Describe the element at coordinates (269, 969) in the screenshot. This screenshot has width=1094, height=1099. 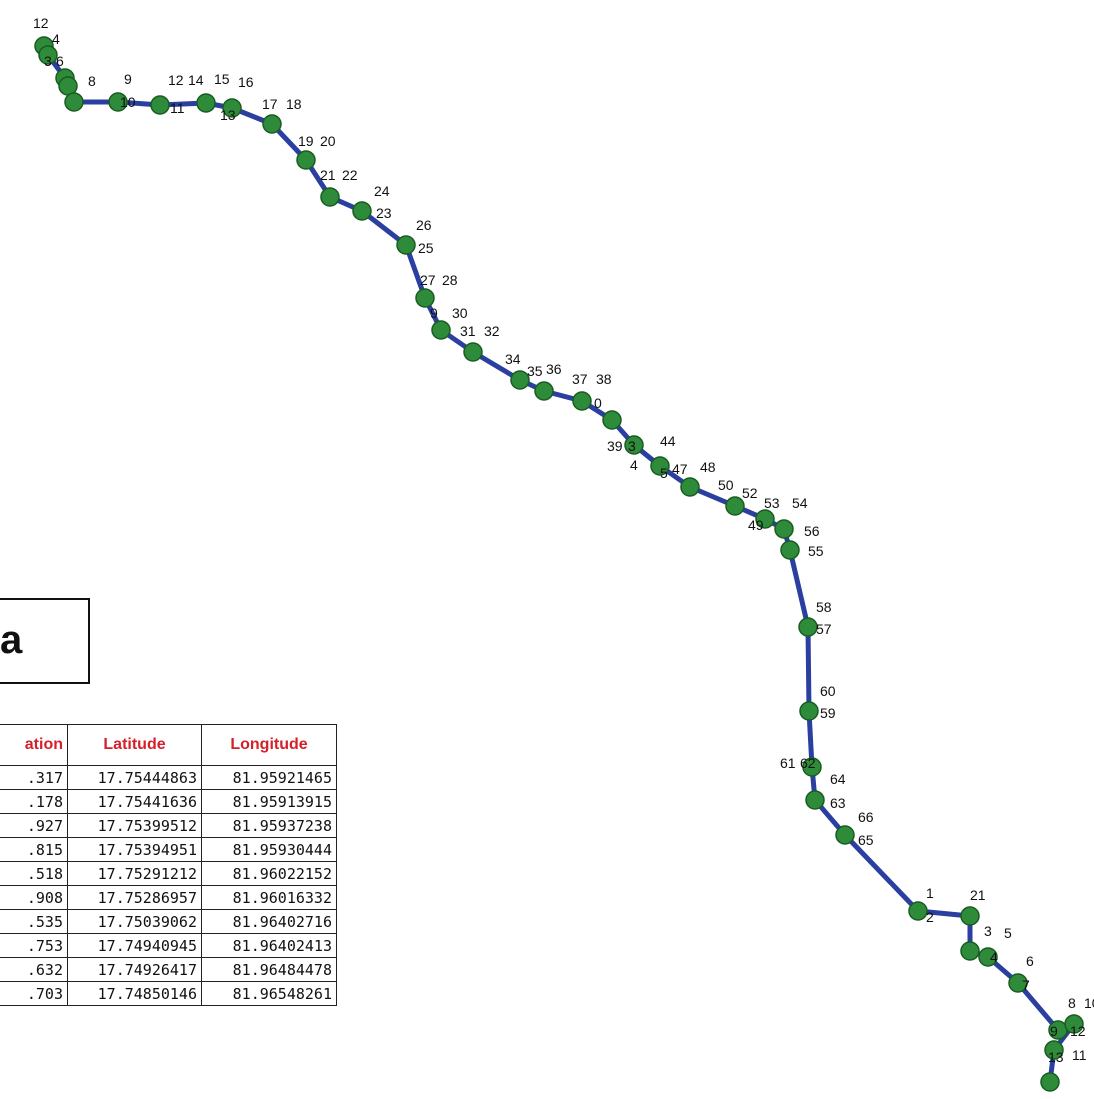
I see `longitude-cell: 81.96484478` at that location.